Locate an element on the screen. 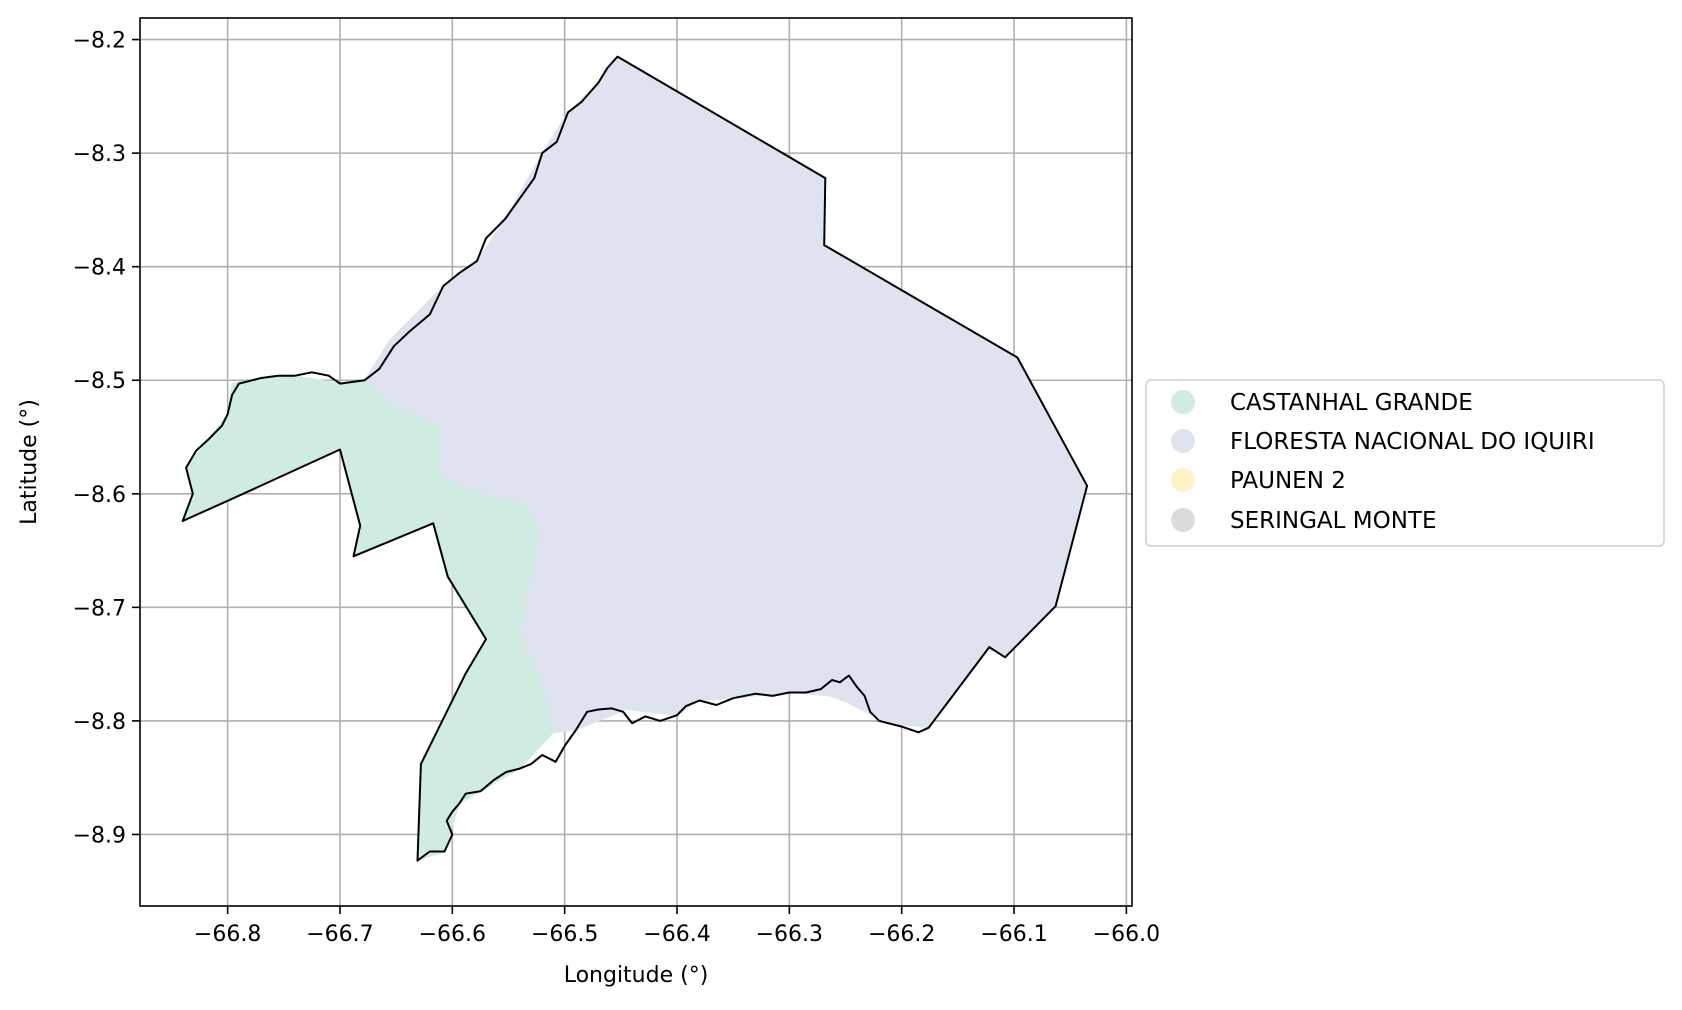 This screenshot has width=1682, height=1010. y-tick-label: −8.6 is located at coordinates (99, 495).